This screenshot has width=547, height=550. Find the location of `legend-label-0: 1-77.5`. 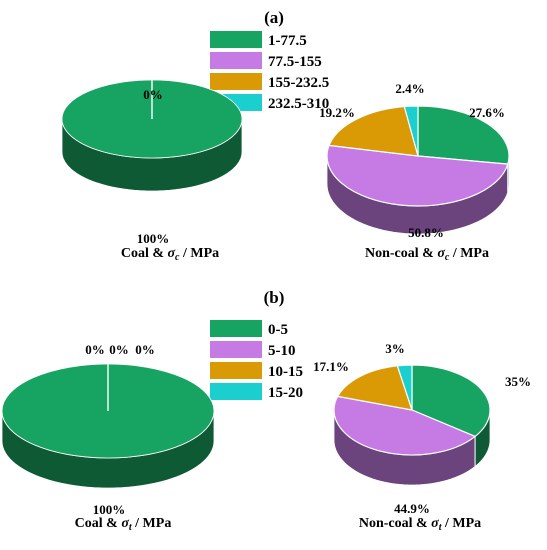

legend-label-0: 1-77.5 is located at coordinates (287, 41).